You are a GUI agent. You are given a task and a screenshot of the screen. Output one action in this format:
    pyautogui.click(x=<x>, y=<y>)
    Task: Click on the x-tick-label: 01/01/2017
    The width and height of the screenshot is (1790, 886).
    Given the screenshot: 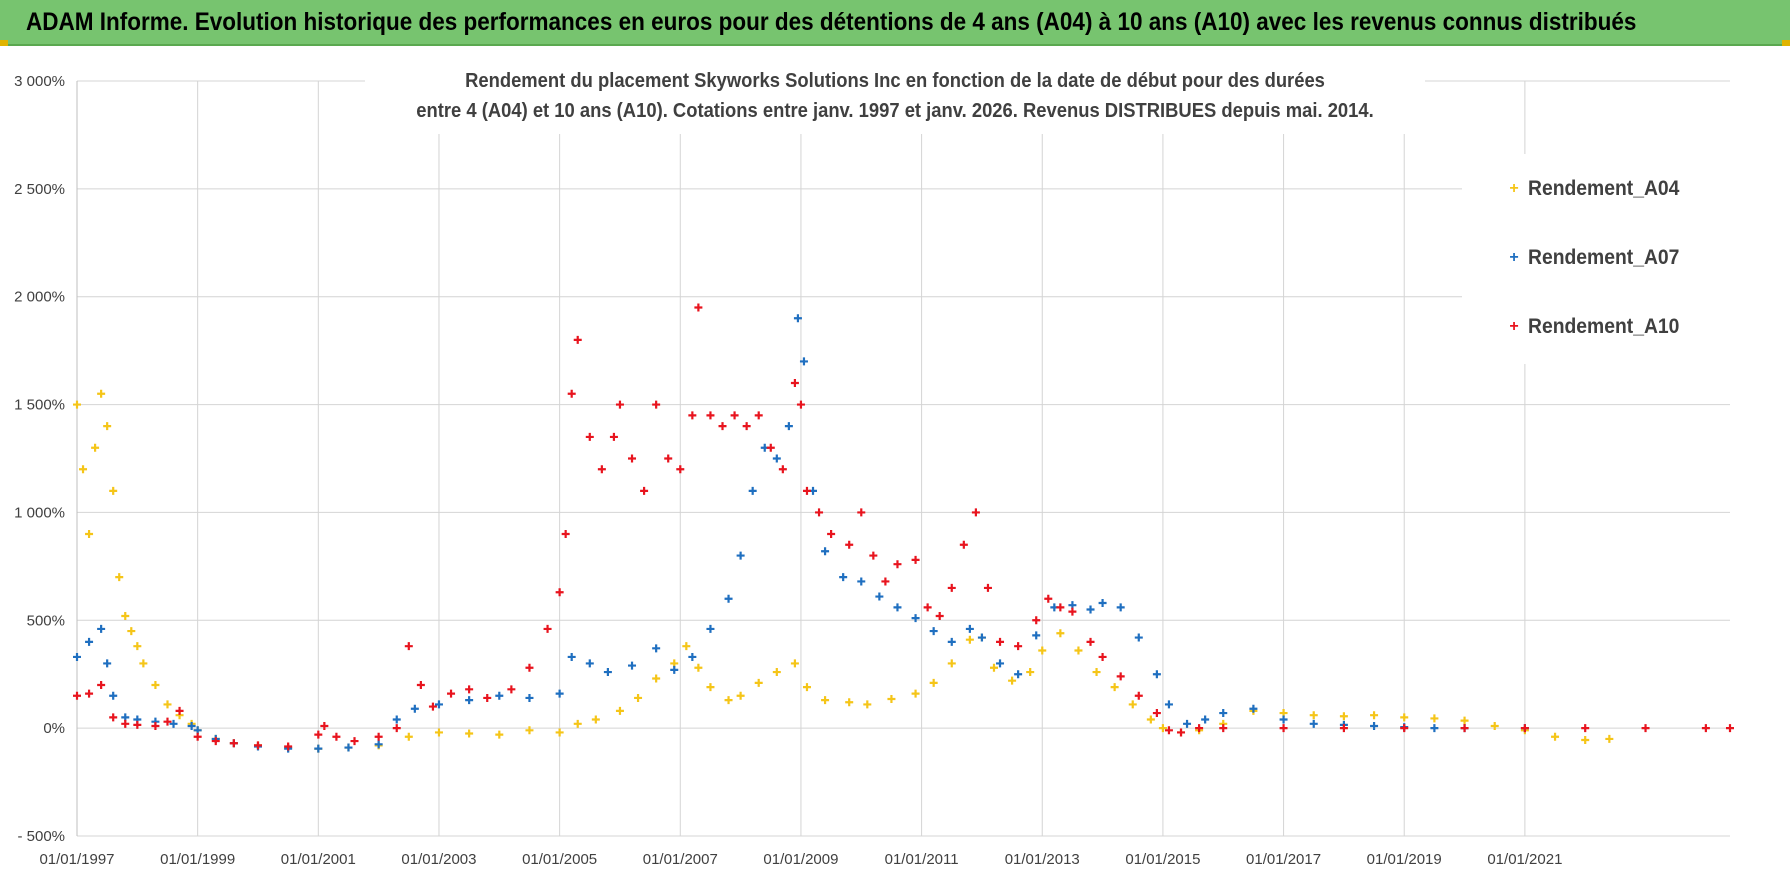 What is the action you would take?
    pyautogui.click(x=1283, y=859)
    